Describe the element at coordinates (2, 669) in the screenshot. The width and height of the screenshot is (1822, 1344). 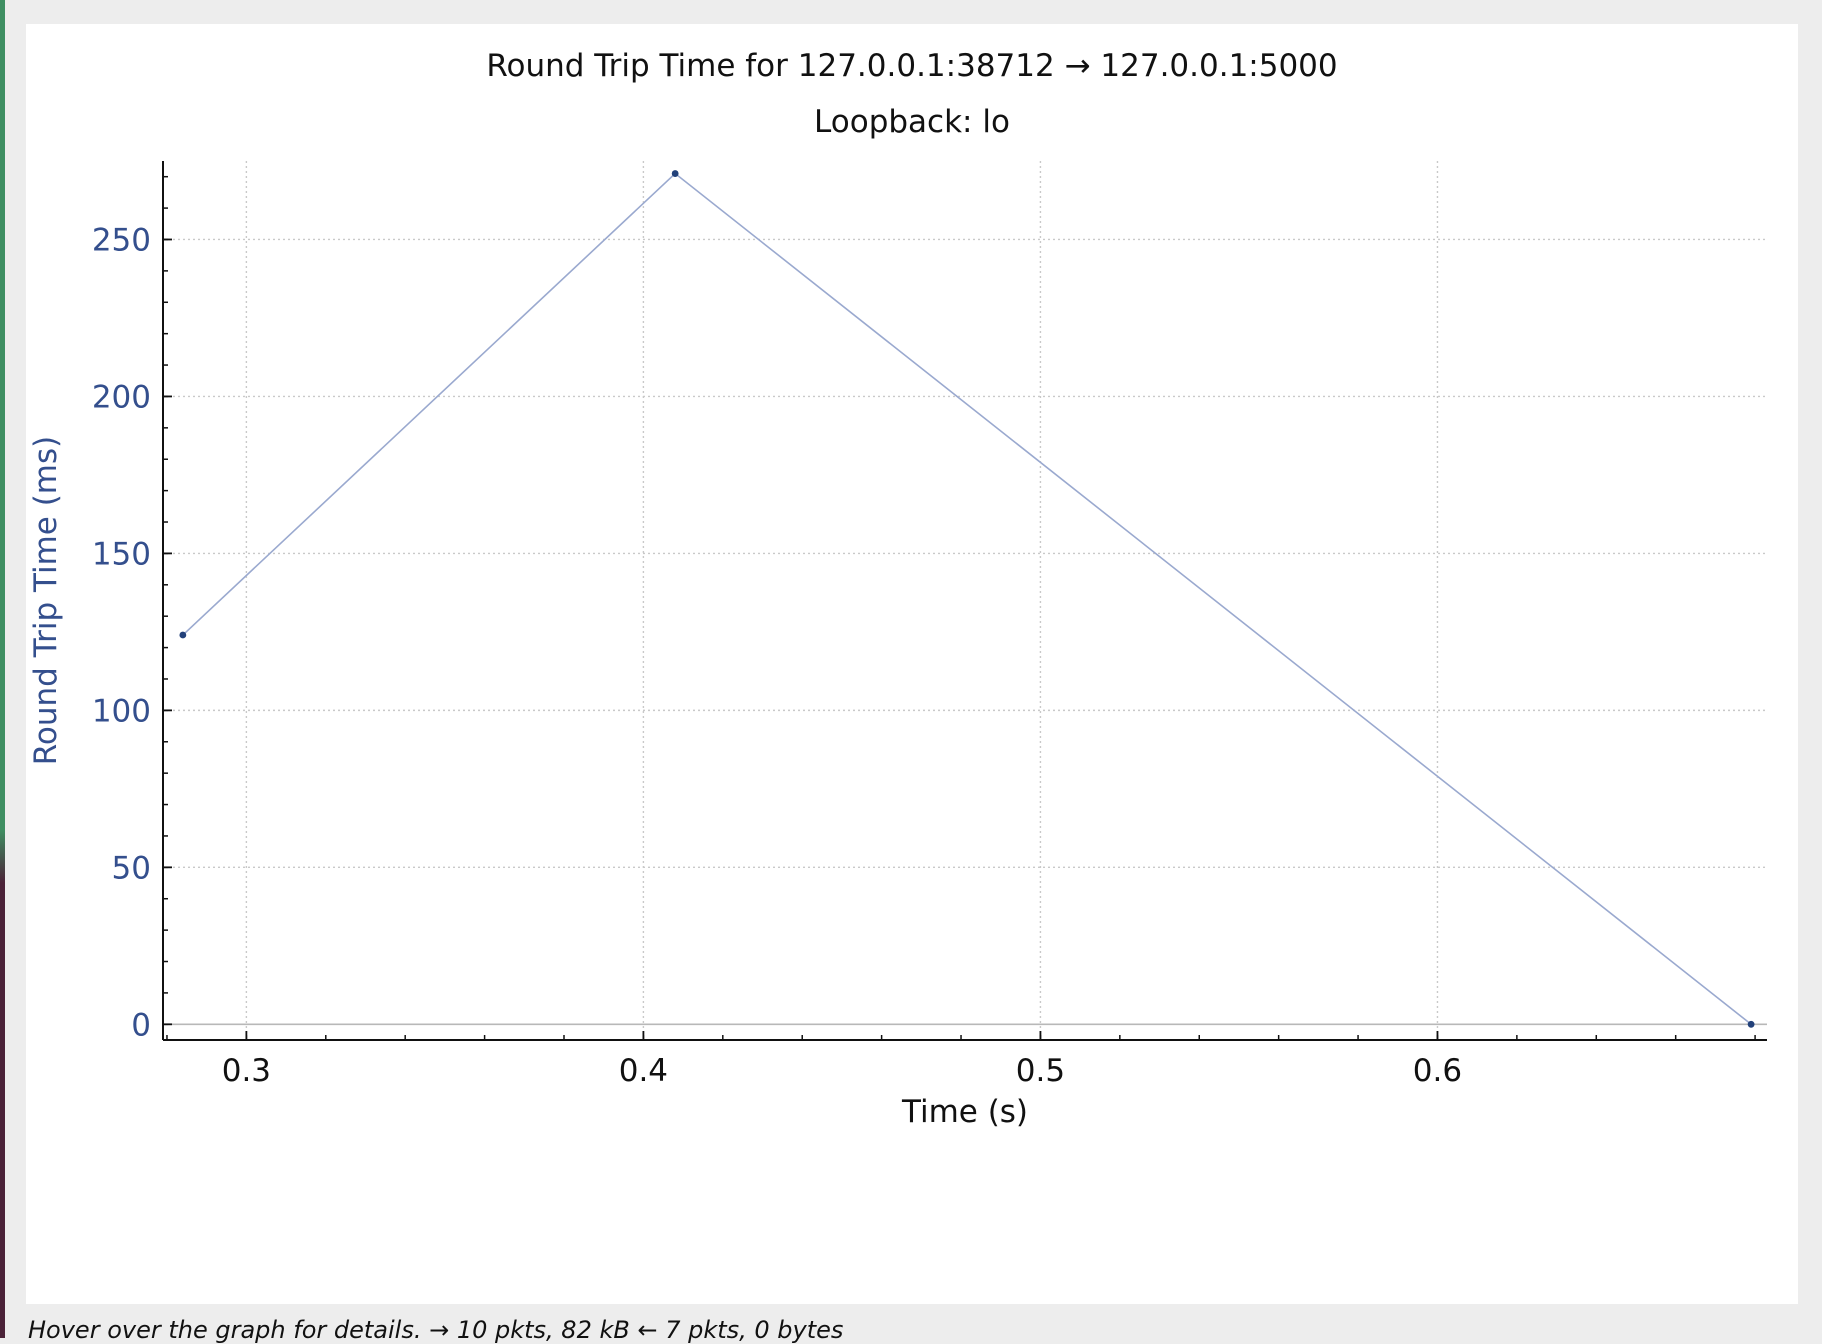
I see `window-left-edge` at that location.